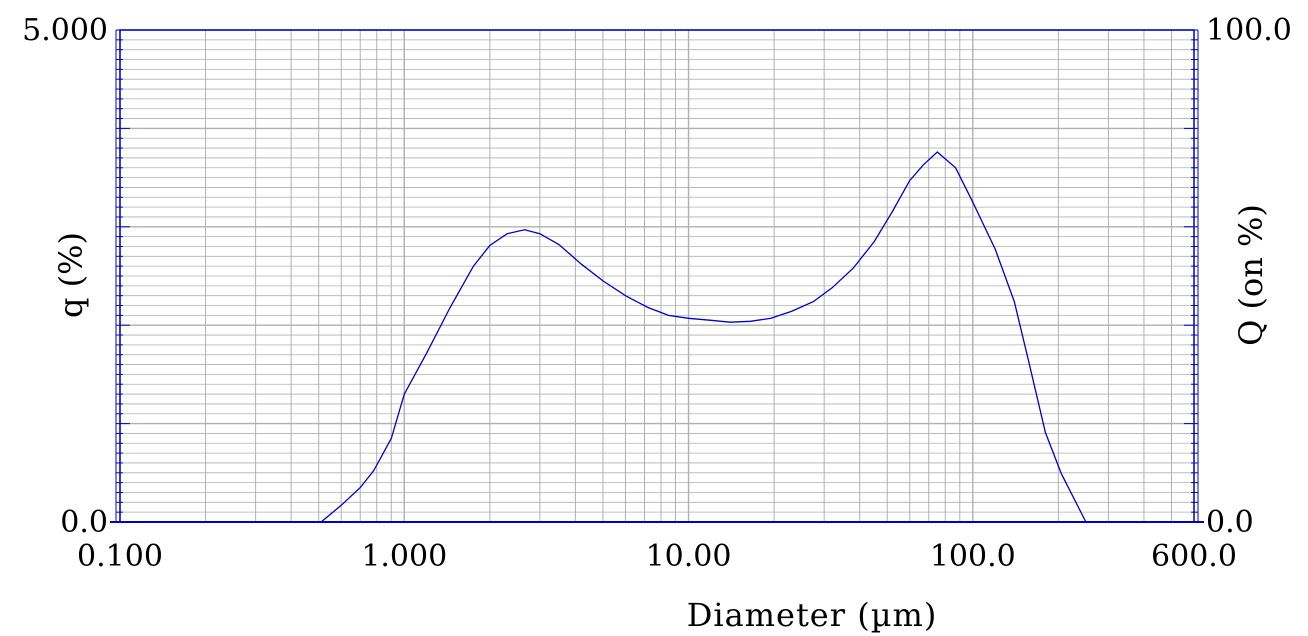 Image resolution: width=1308 pixels, height=636 pixels. I want to click on y-tick-label: 5.000, so click(65, 30).